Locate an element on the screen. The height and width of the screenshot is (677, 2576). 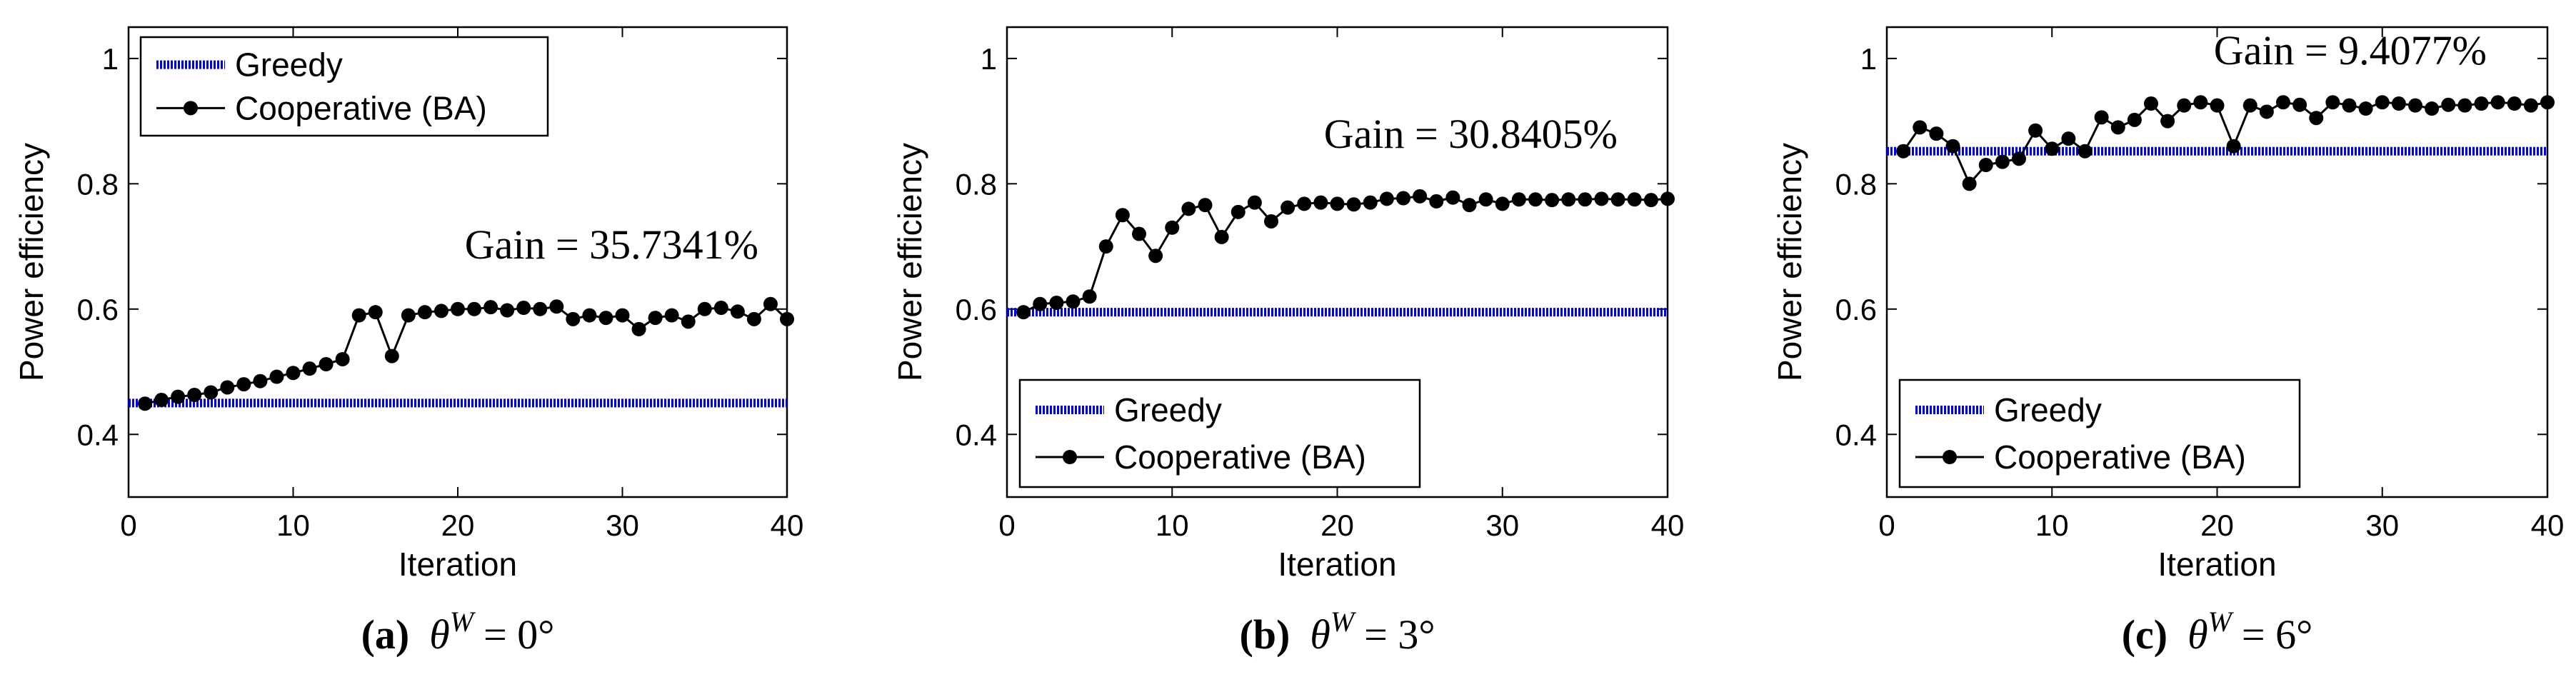
legend-label: Greedy is located at coordinates (2048, 409).